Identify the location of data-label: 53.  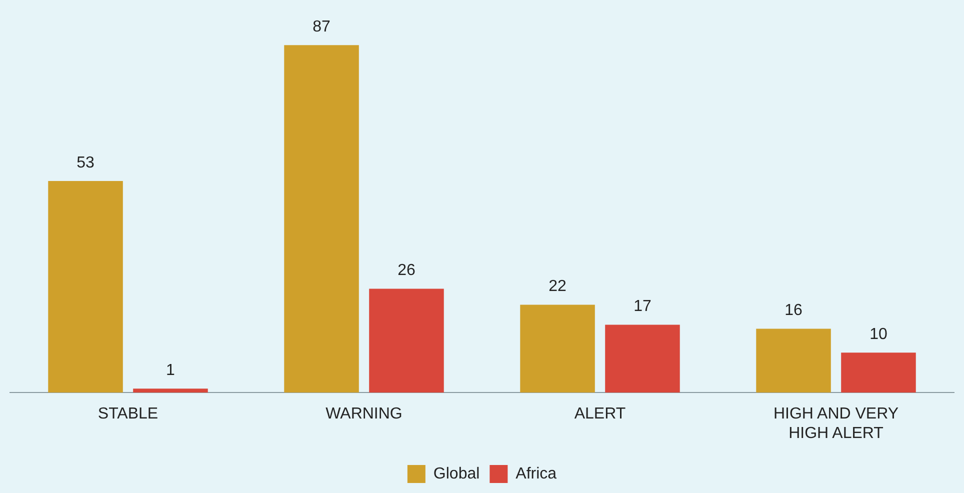
(85, 163).